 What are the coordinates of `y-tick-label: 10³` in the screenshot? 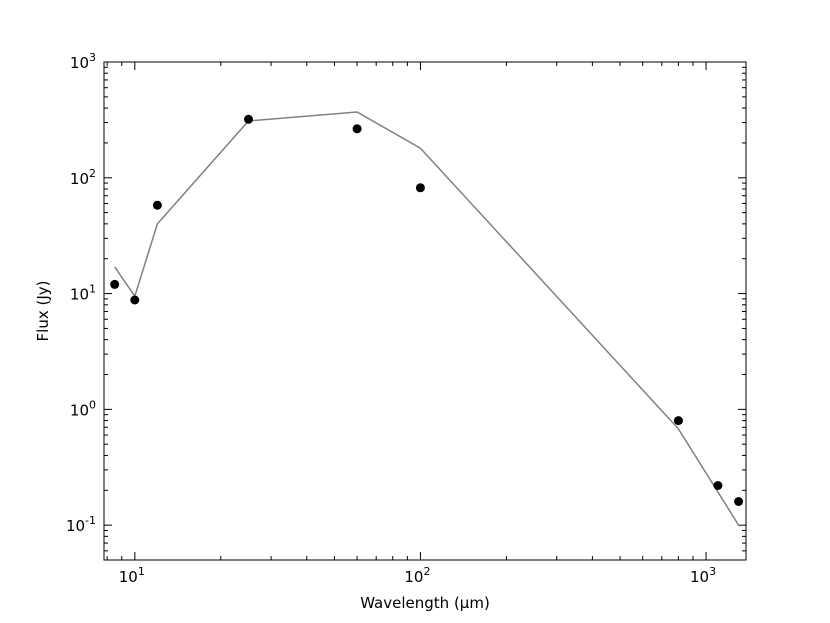 It's located at (83, 61).